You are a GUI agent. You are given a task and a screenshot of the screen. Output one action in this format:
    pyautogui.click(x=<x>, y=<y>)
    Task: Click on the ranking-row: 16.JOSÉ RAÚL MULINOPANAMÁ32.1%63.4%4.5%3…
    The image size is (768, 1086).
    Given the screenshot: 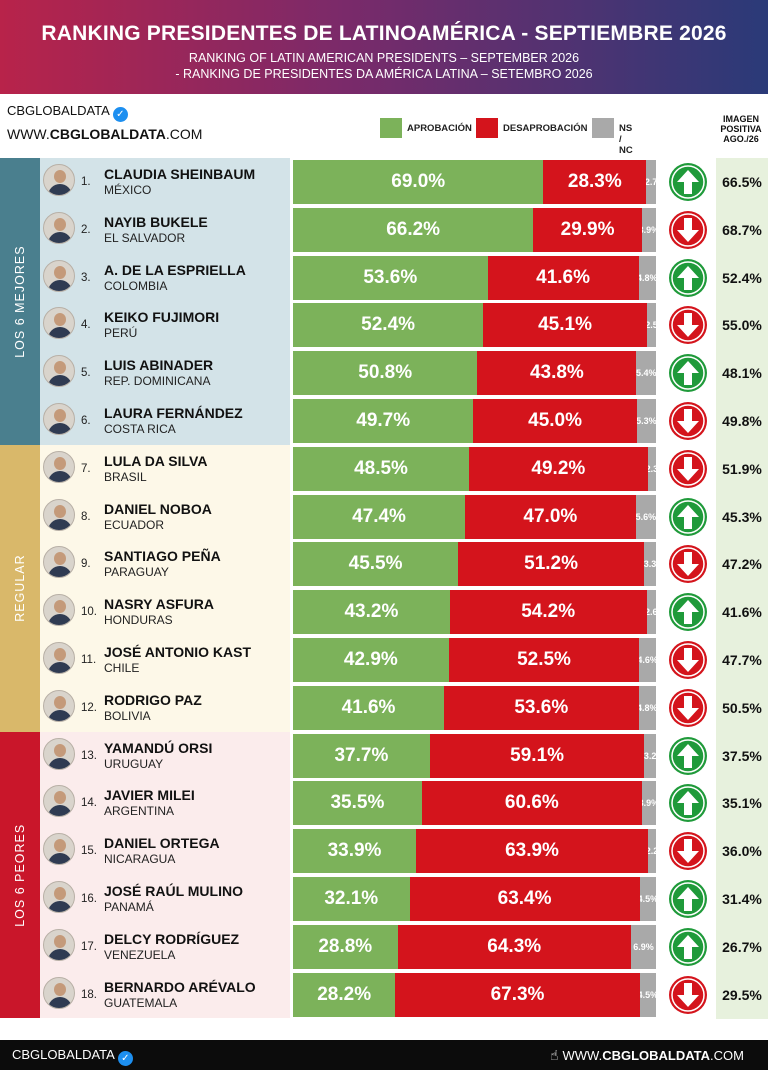 What is the action you would take?
    pyautogui.click(x=384, y=899)
    